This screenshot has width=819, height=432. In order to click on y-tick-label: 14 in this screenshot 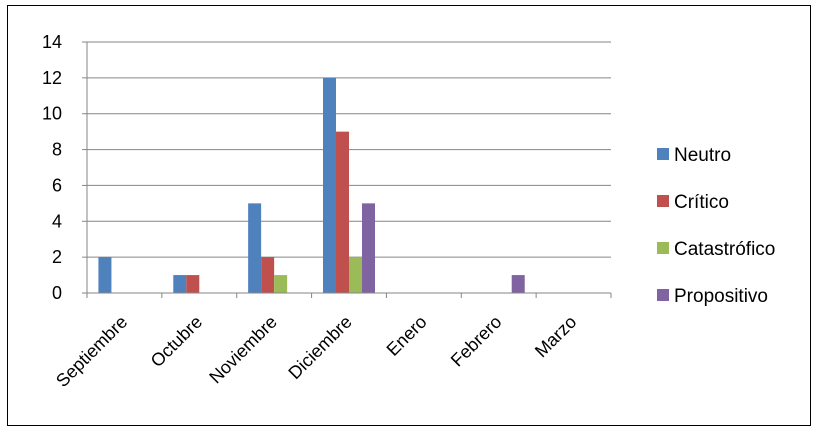, I will do `click(52, 42)`.